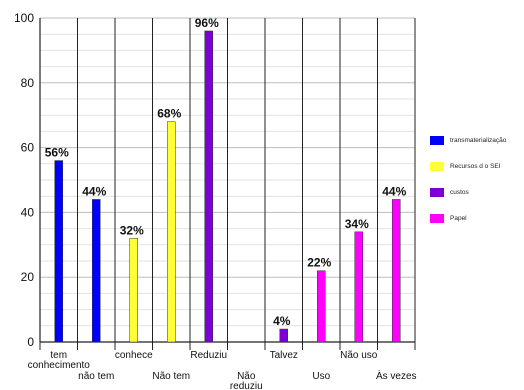 The image size is (524, 390). Describe the element at coordinates (475, 166) in the screenshot. I see `legend-label: Recursos d o SEI` at that location.